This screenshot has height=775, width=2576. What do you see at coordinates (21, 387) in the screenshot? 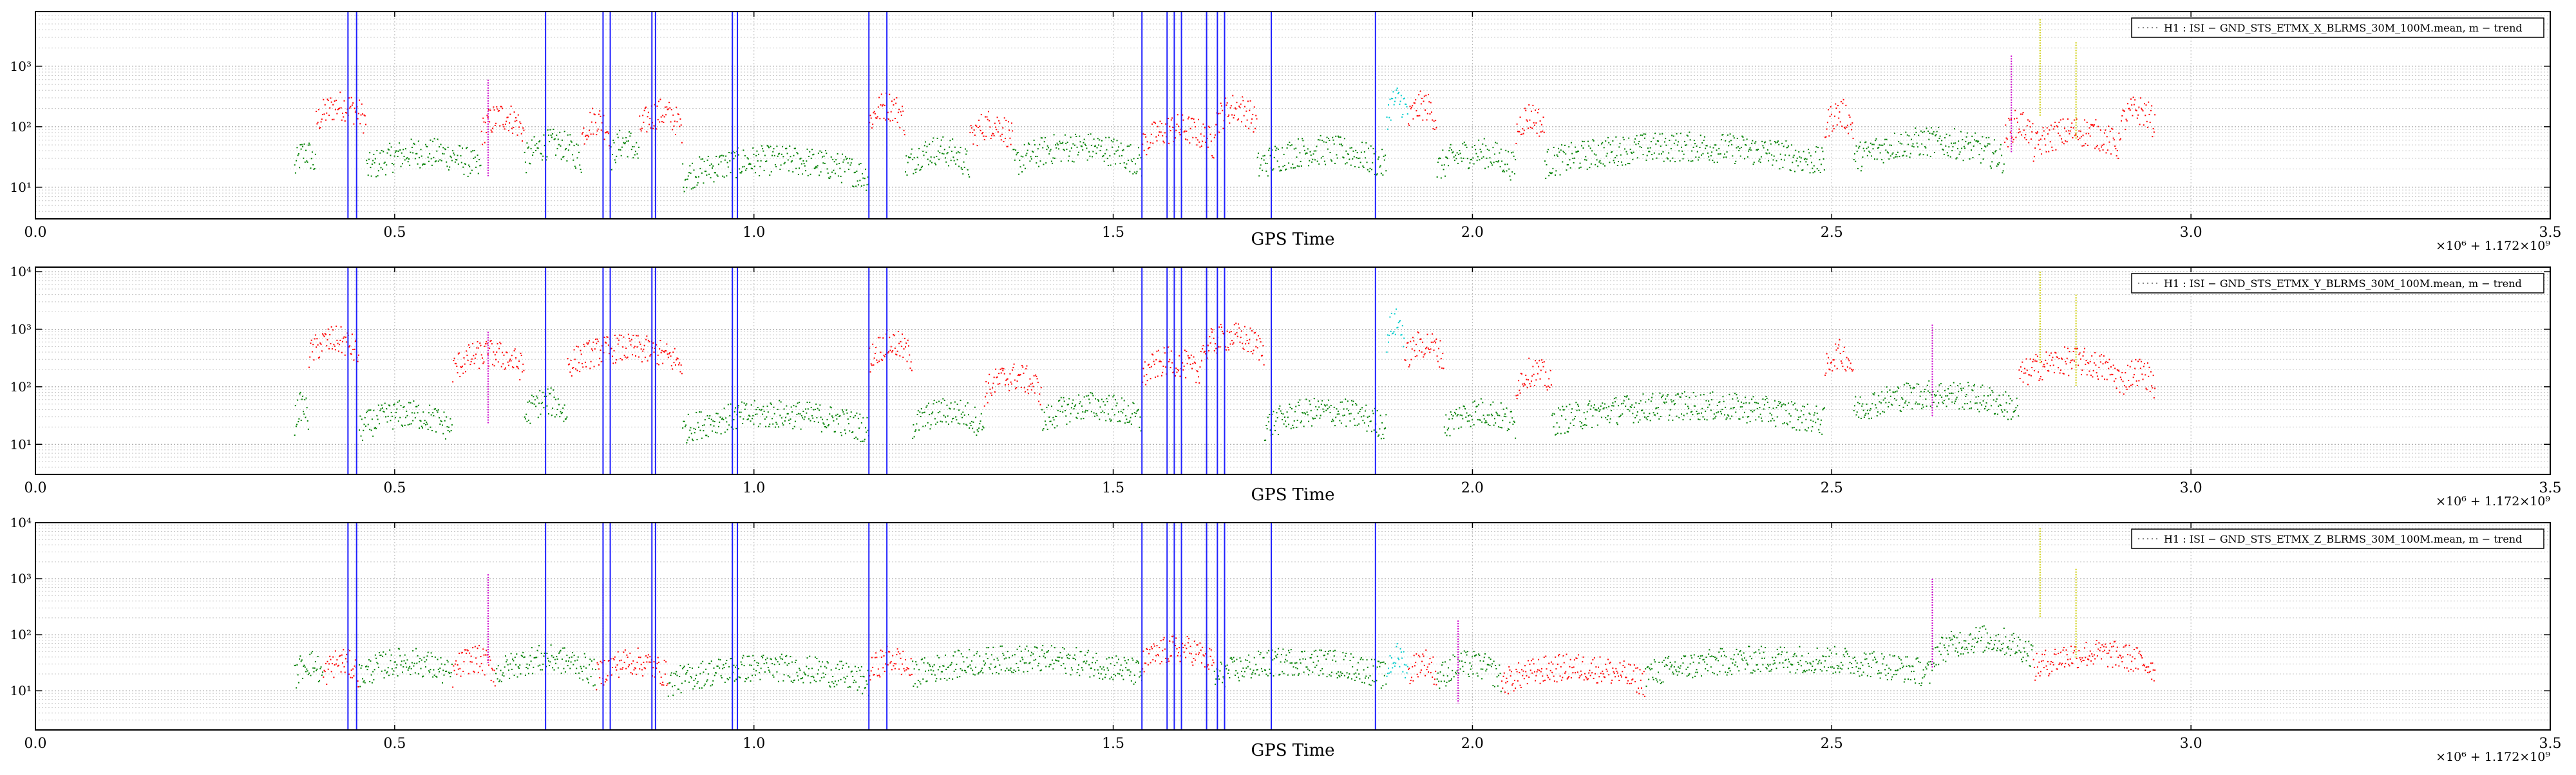
I see `y-tick-label: 10²` at bounding box center [21, 387].